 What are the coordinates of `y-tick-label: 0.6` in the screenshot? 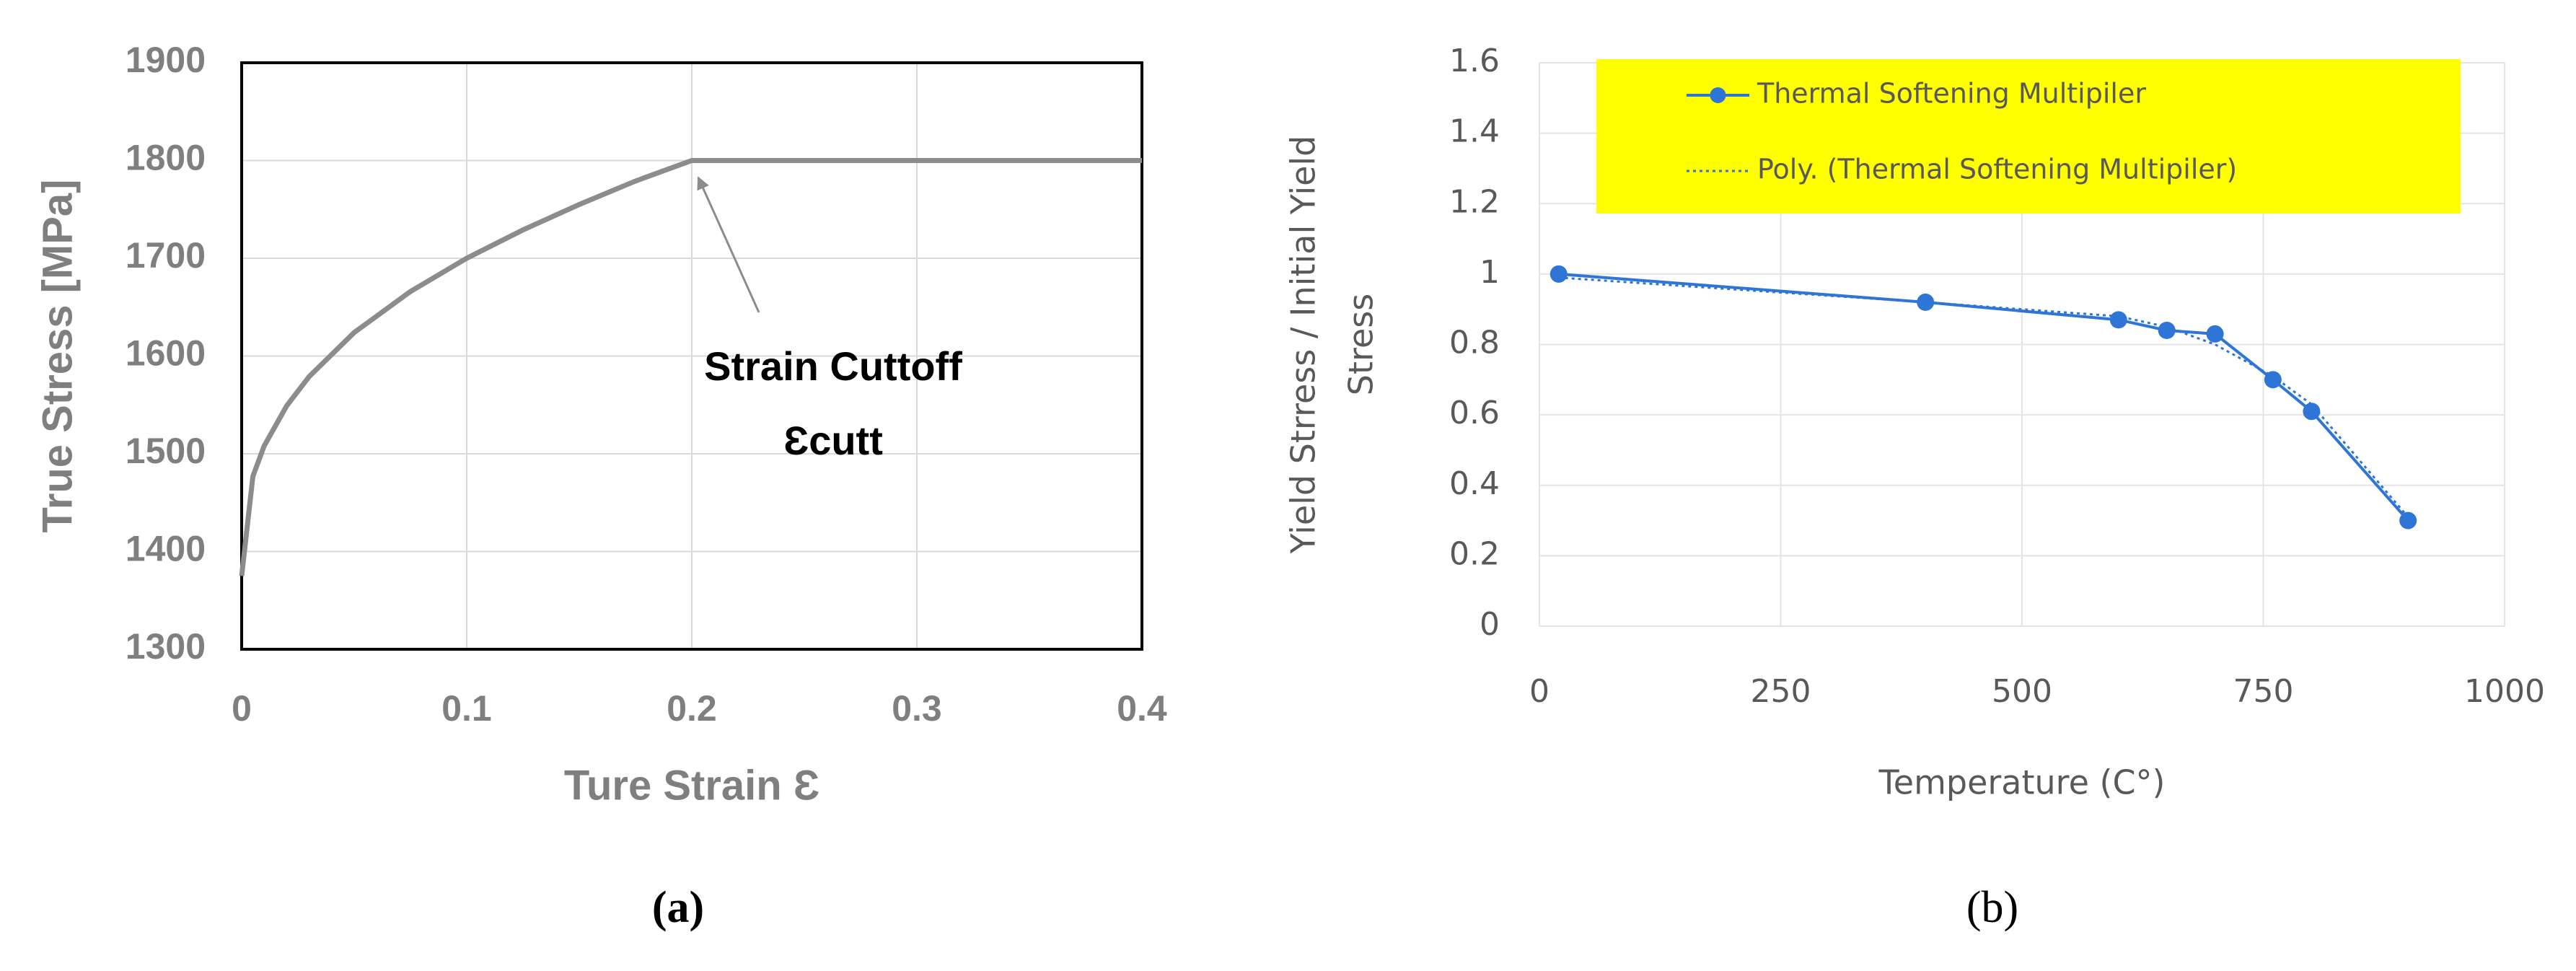 It's located at (1474, 413).